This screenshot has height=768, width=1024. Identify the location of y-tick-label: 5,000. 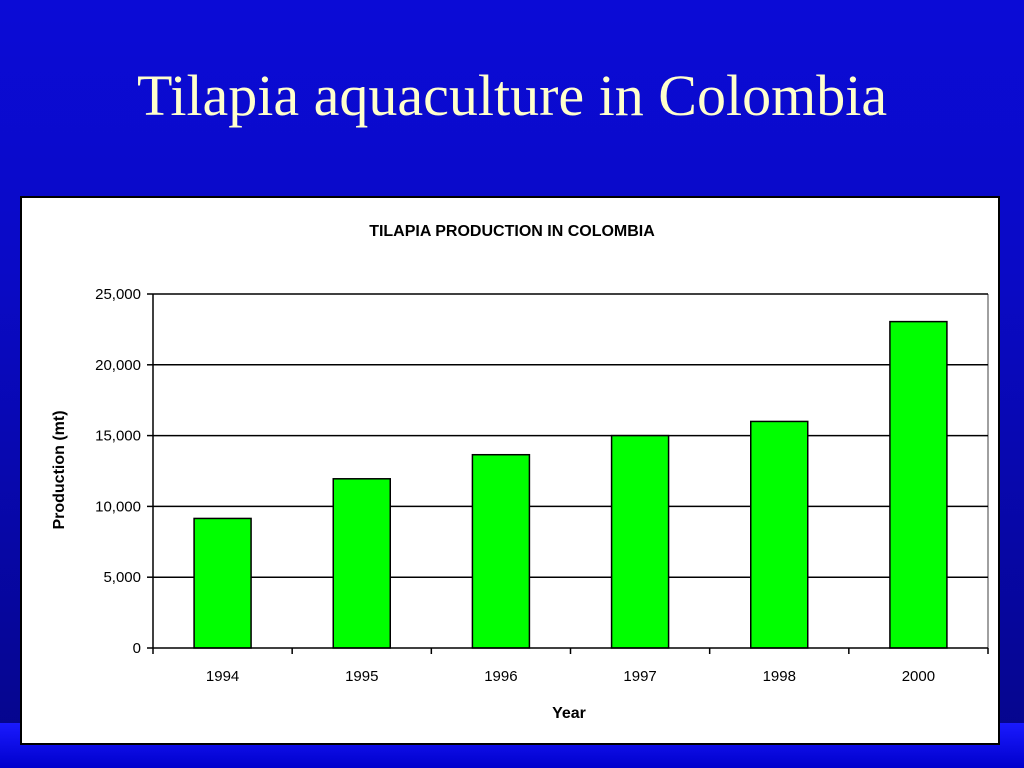
(122, 577).